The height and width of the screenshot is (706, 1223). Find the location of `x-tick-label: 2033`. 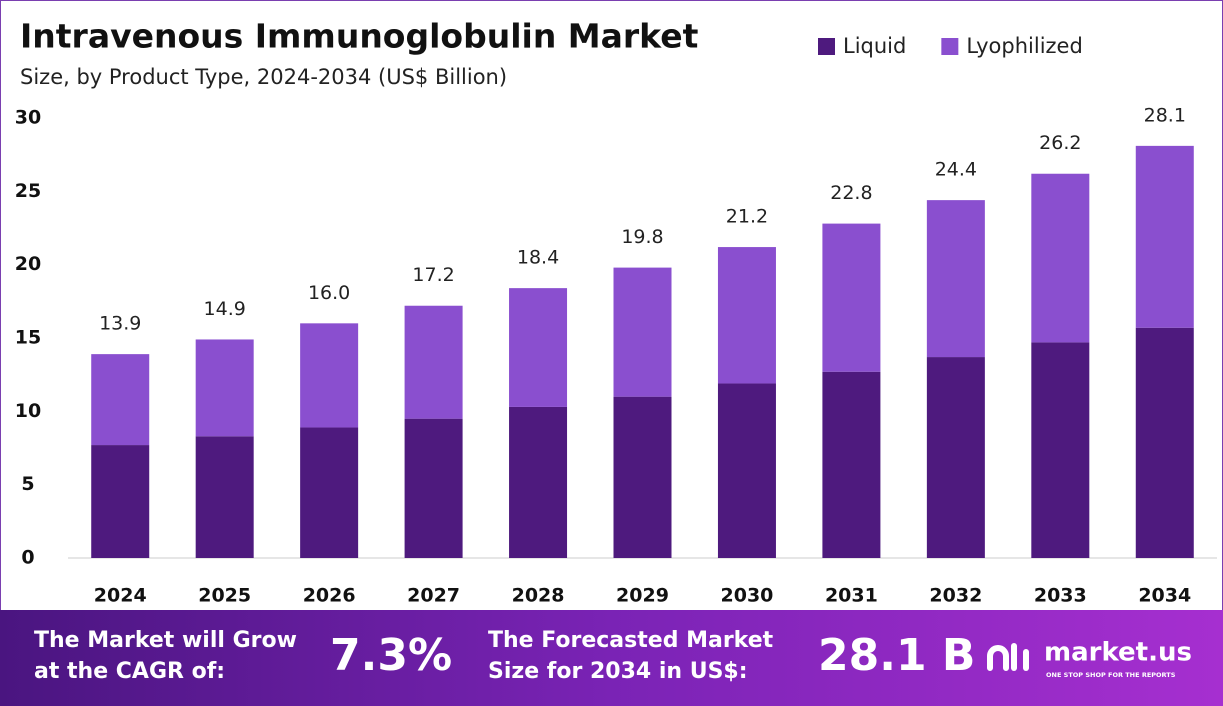

x-tick-label: 2033 is located at coordinates (1060, 596).